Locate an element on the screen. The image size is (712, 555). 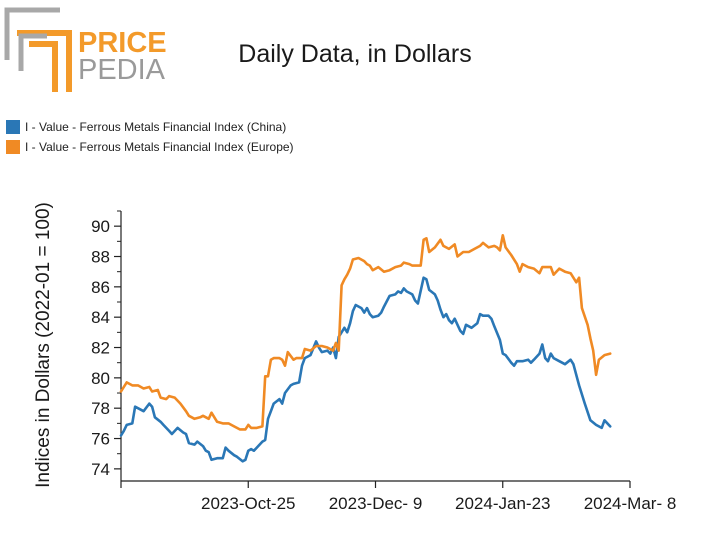
y-tick-label: 84 is located at coordinates (100, 317).